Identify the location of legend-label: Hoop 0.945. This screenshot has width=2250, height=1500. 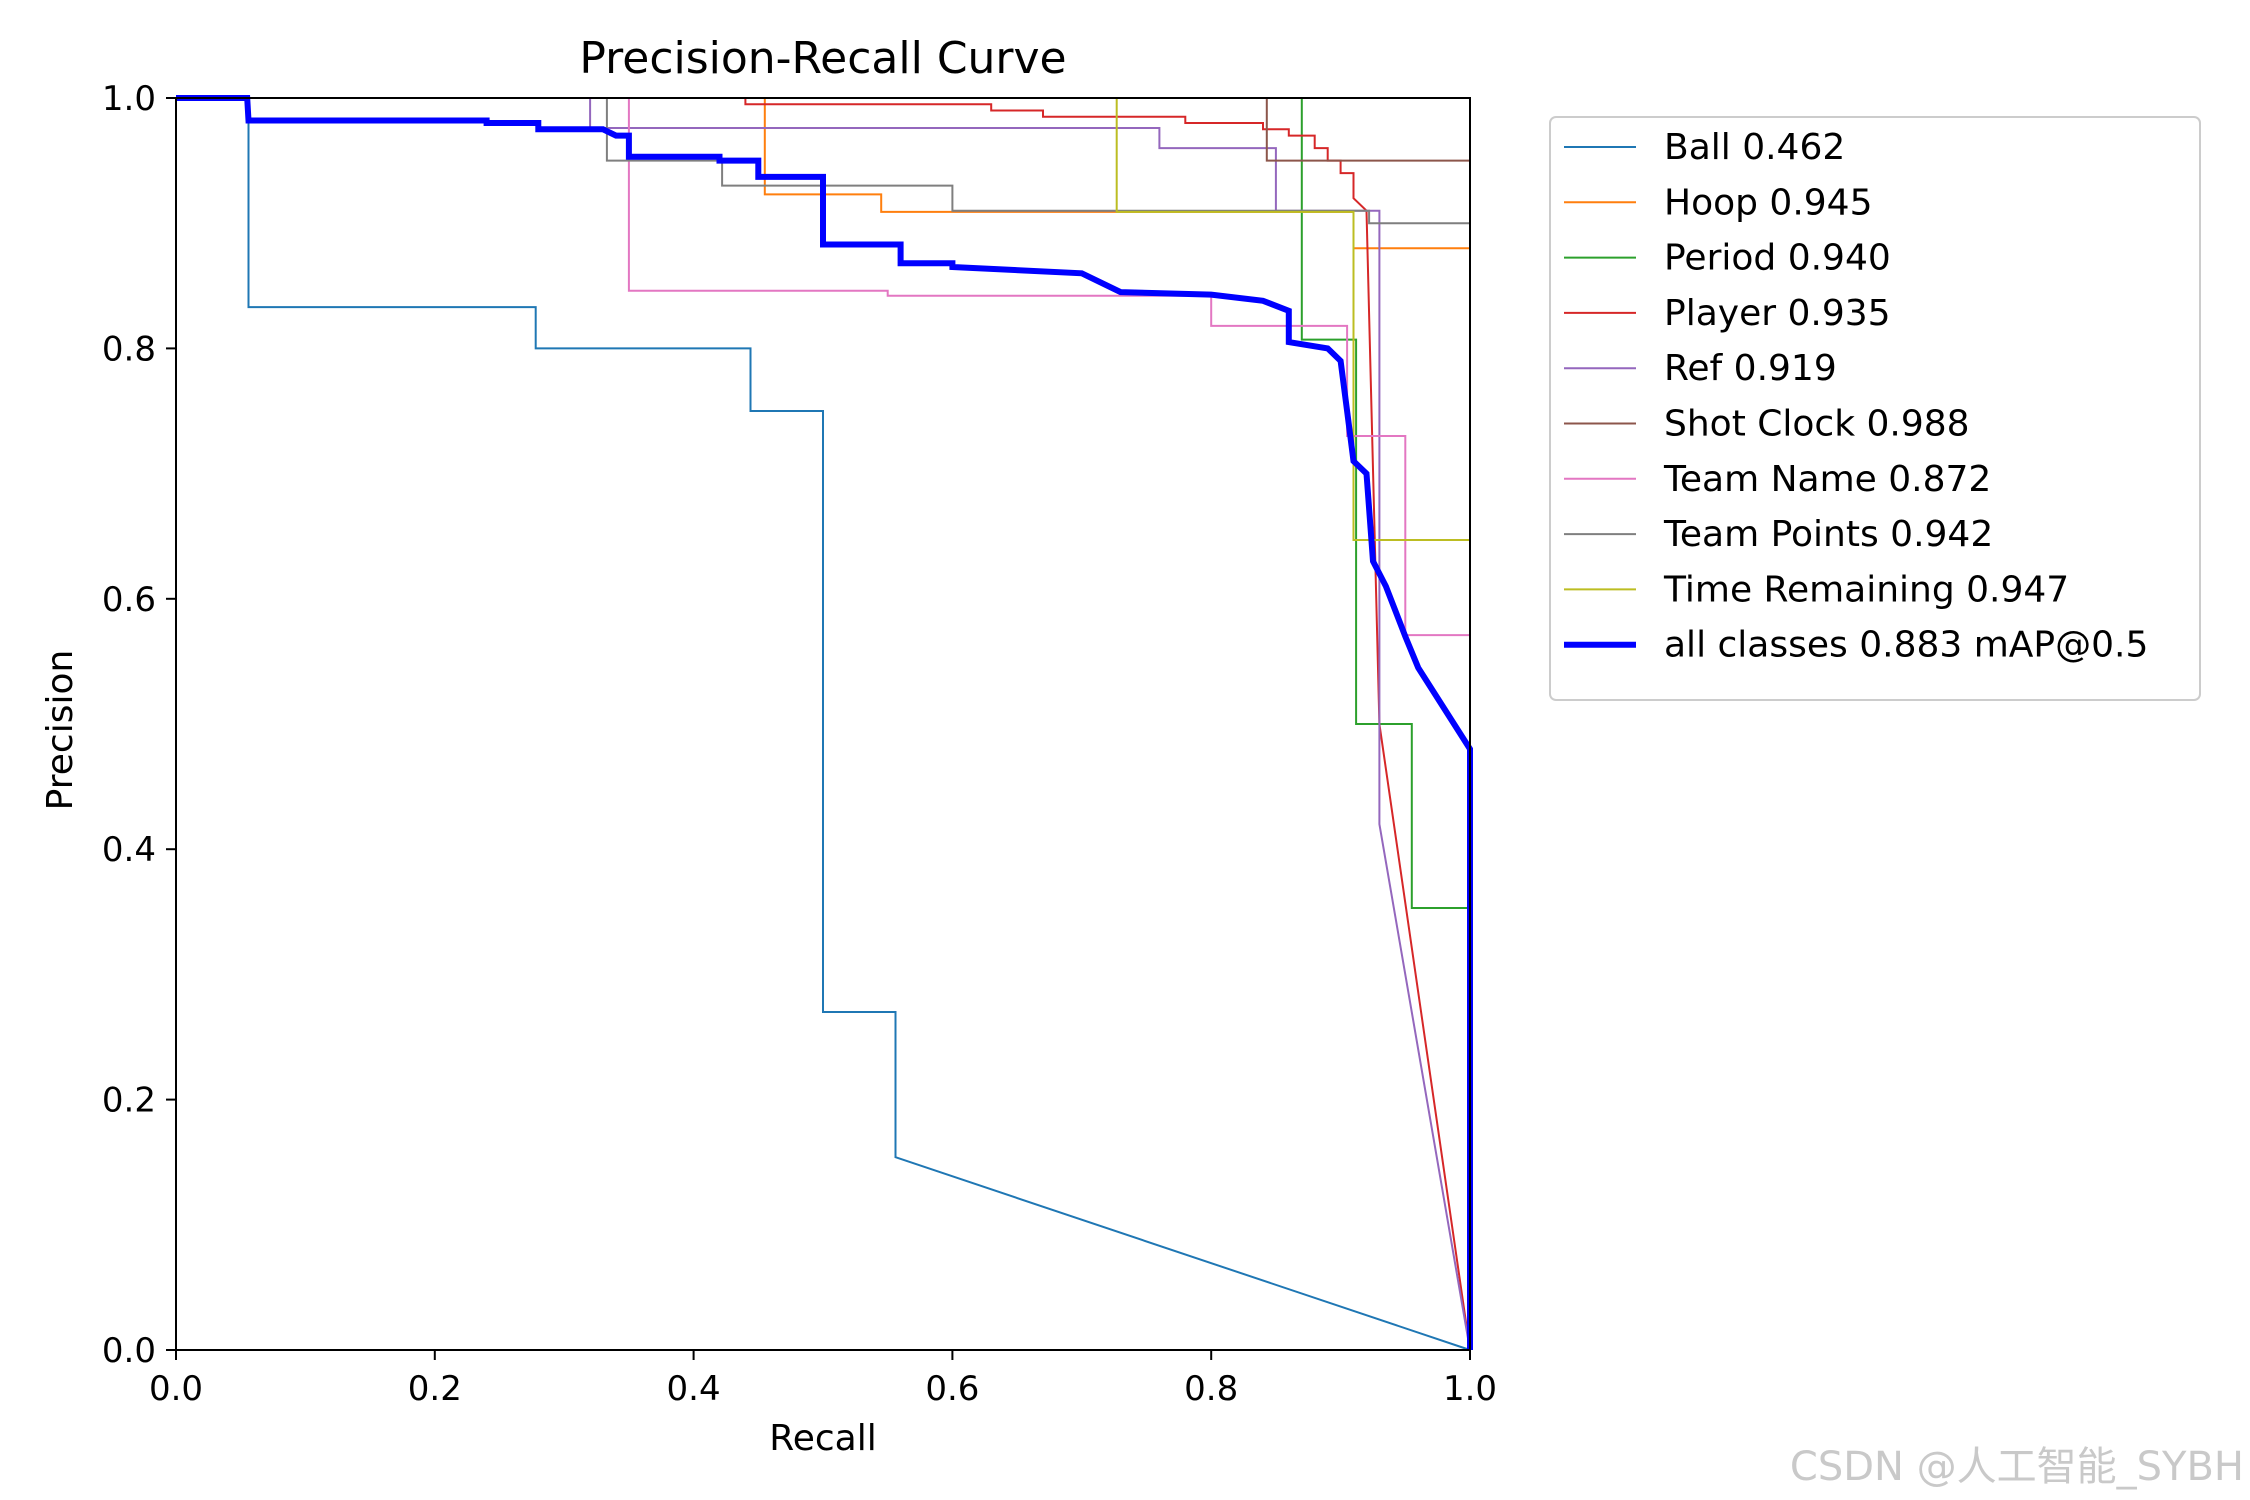
(1768, 202).